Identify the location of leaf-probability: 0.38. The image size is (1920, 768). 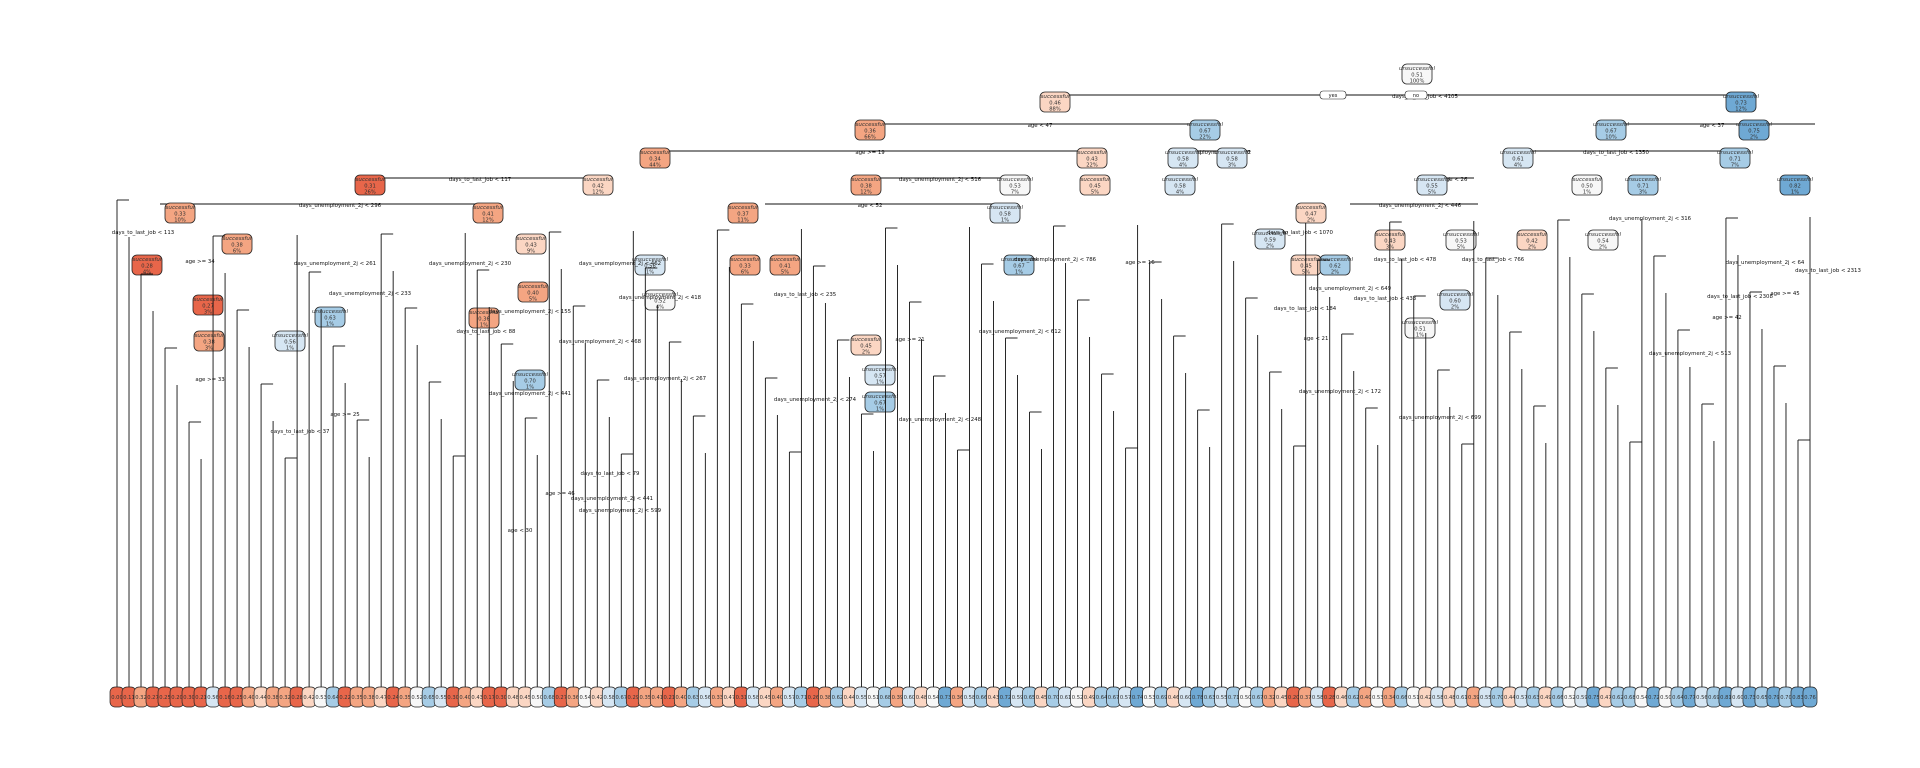
(369, 698).